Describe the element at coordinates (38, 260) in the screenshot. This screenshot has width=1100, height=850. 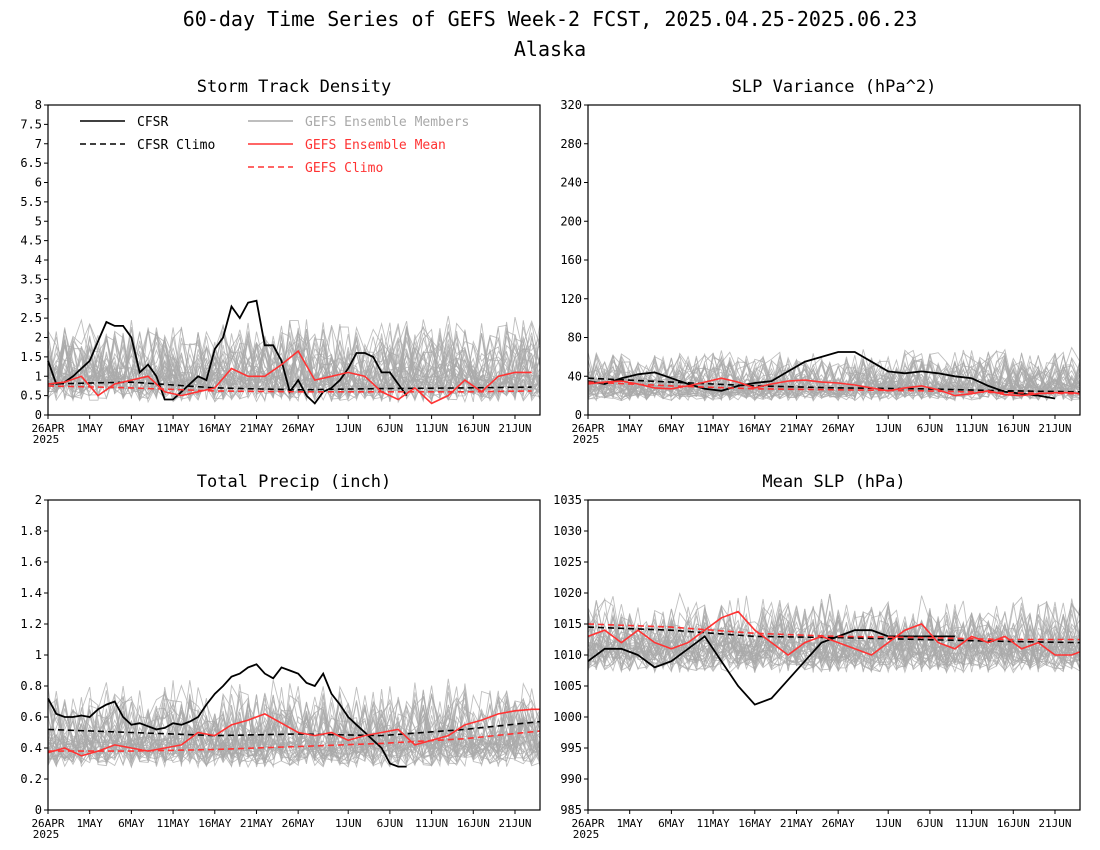
I see `y-tick-label: 4` at that location.